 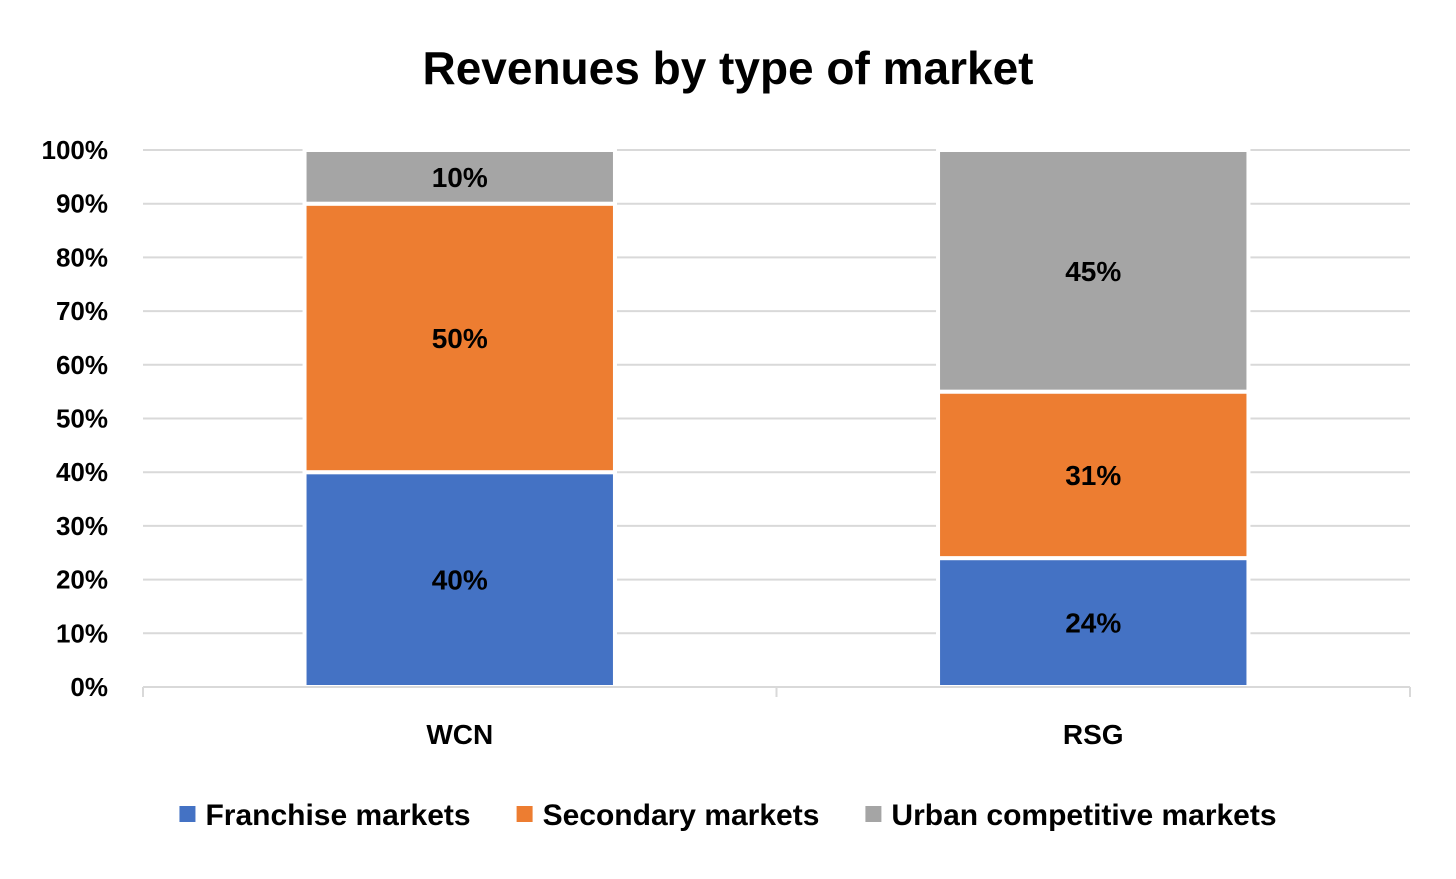 I want to click on data-label: 24%, so click(x=1093, y=623).